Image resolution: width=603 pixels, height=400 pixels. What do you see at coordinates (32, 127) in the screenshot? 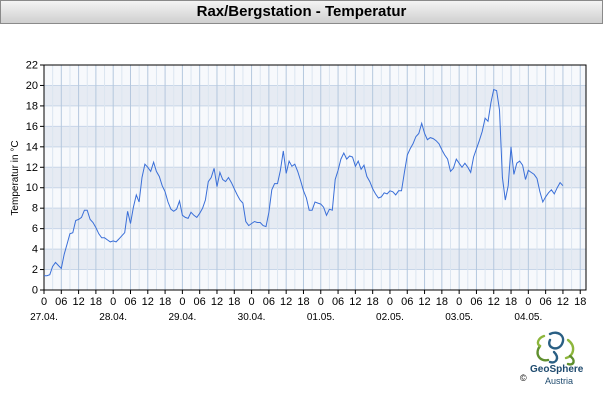
I see `y-tick-label: 16` at bounding box center [32, 127].